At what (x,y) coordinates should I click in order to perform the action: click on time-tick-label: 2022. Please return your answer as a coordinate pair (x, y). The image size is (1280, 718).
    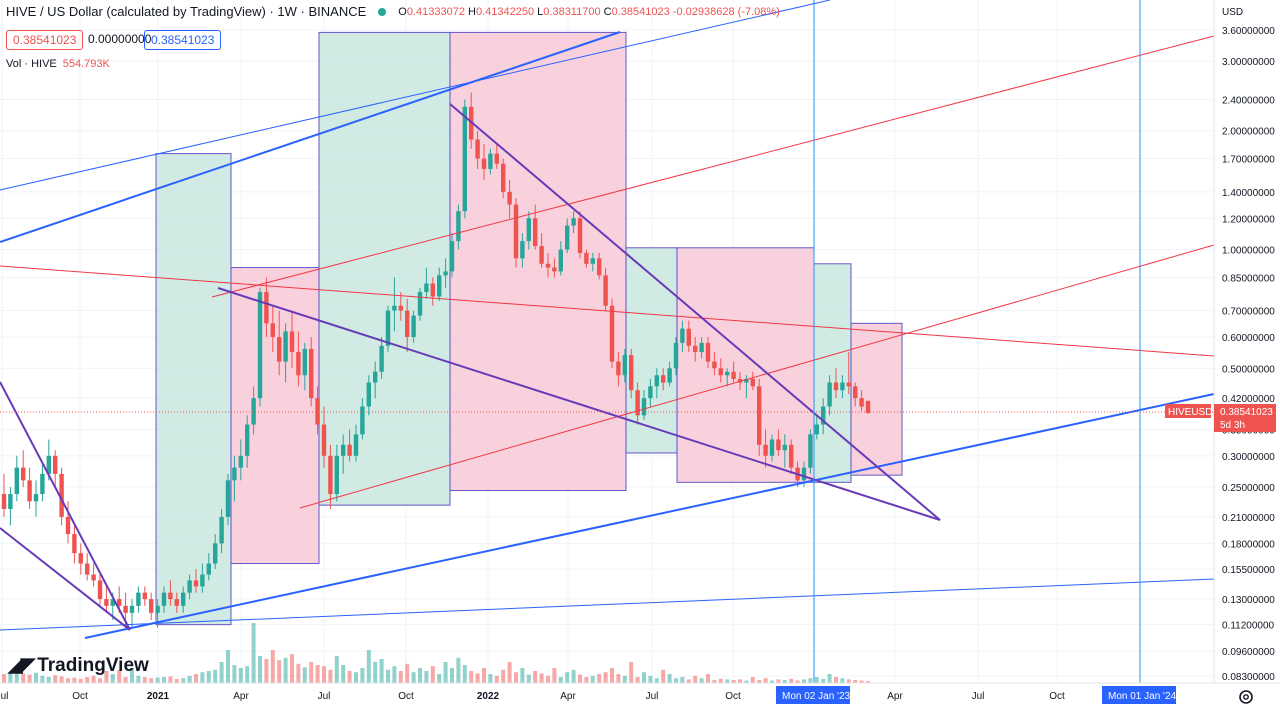
    Looking at the image, I should click on (488, 696).